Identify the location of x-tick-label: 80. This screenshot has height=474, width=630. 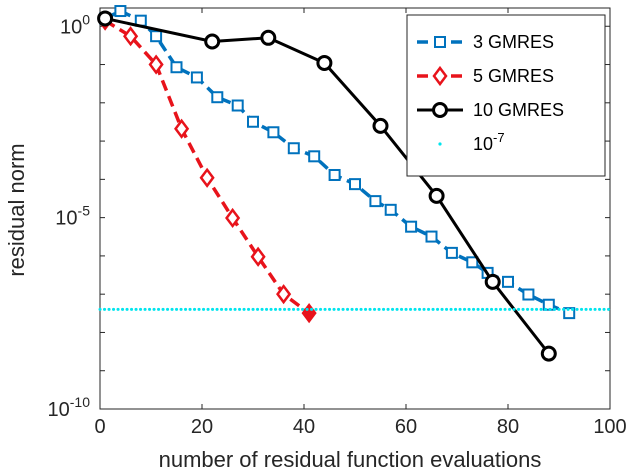
(508, 427).